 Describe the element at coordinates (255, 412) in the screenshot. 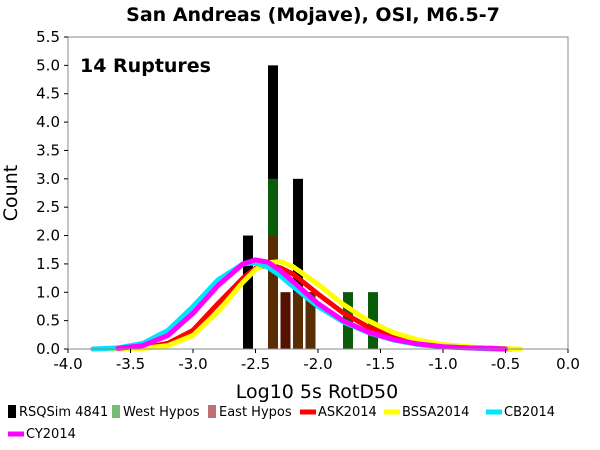

I see `legend-label: East Hypos` at that location.